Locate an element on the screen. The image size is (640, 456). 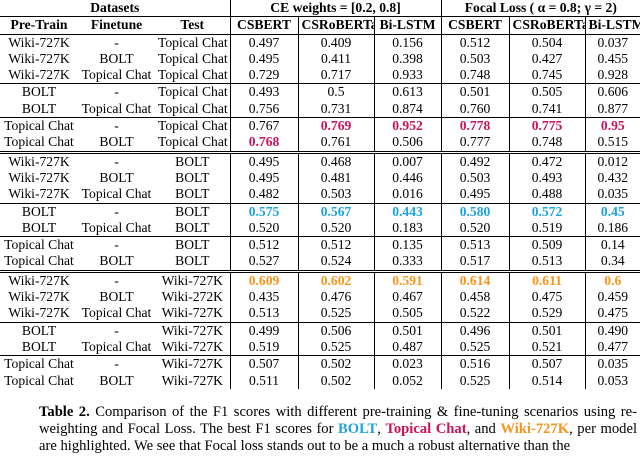
fl-csbert-cell: 0.748 is located at coordinates (475, 76).